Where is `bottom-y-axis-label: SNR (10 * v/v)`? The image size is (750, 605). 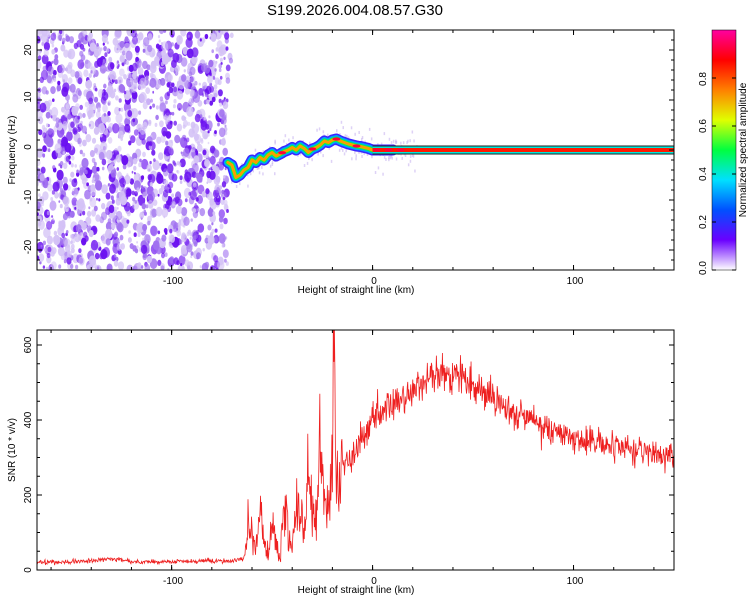
bottom-y-axis-label: SNR (10 * v/v) is located at coordinates (12, 450).